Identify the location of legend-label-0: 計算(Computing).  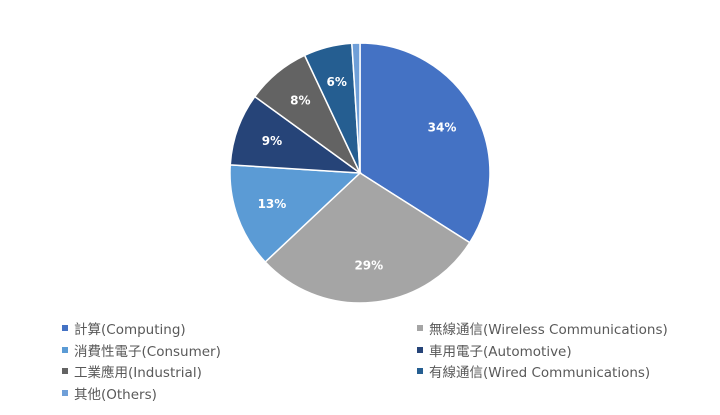
(130, 330).